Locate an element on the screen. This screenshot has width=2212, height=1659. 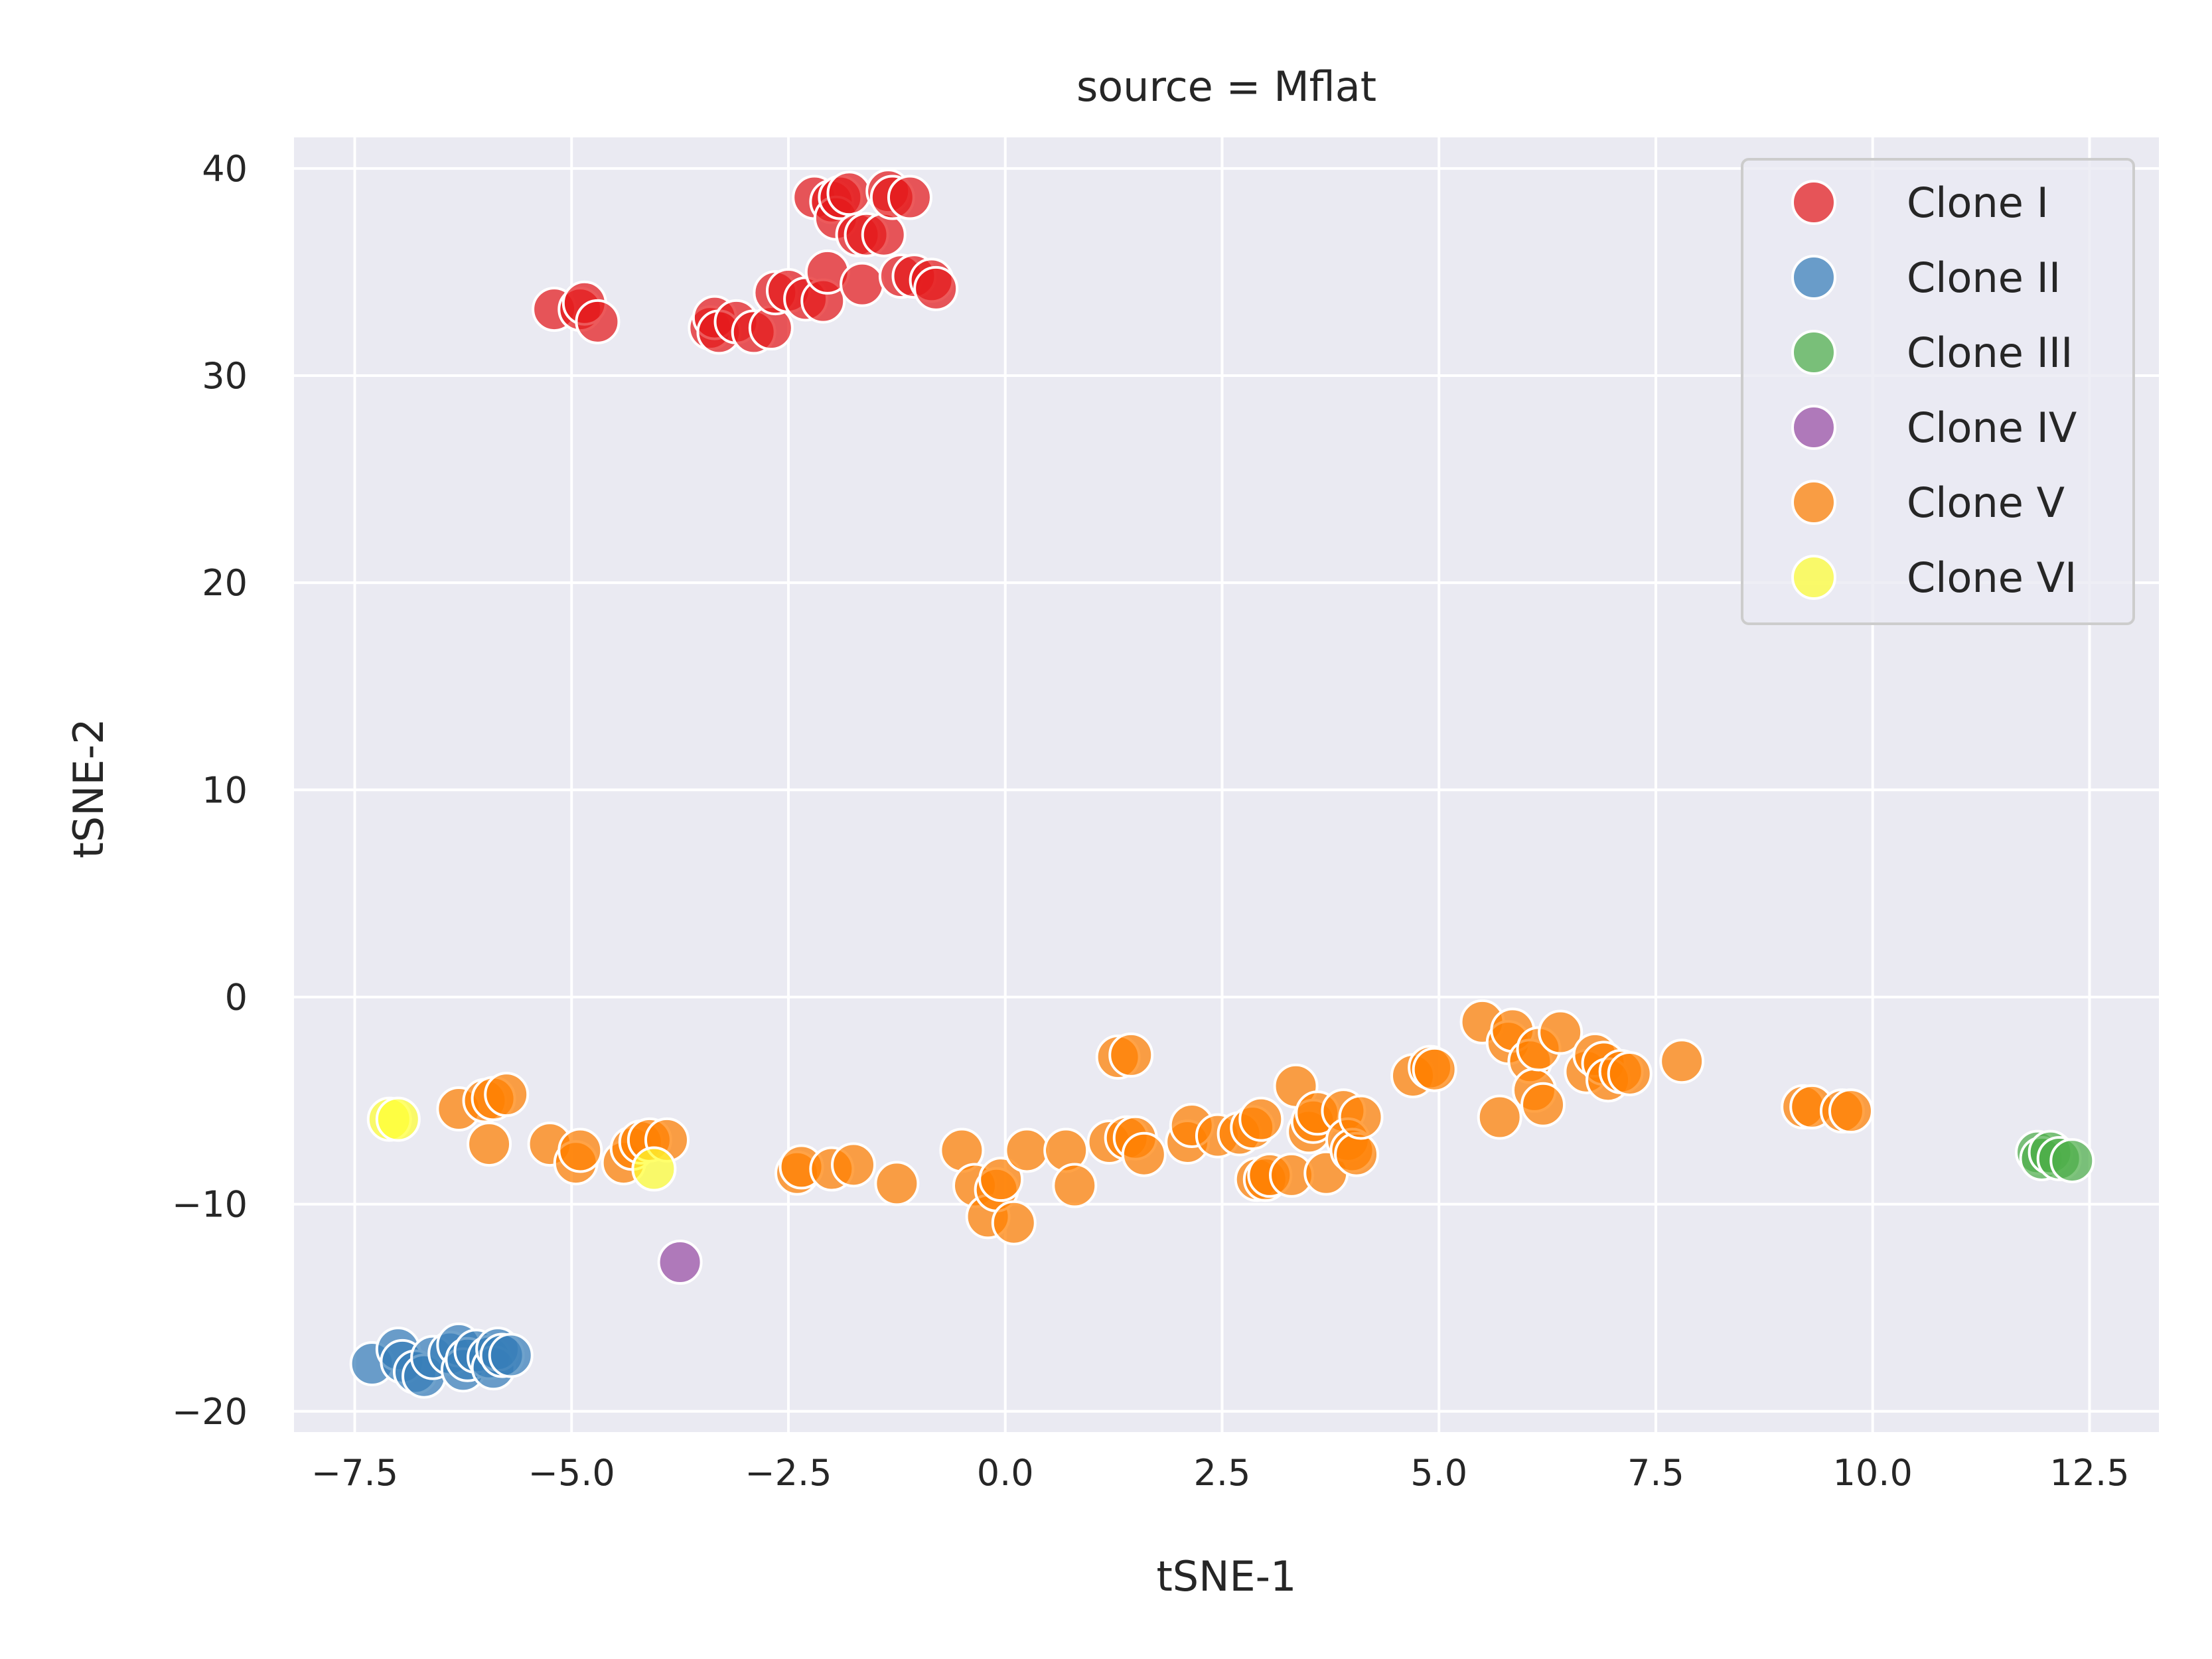
legend-box is located at coordinates (1938, 391).